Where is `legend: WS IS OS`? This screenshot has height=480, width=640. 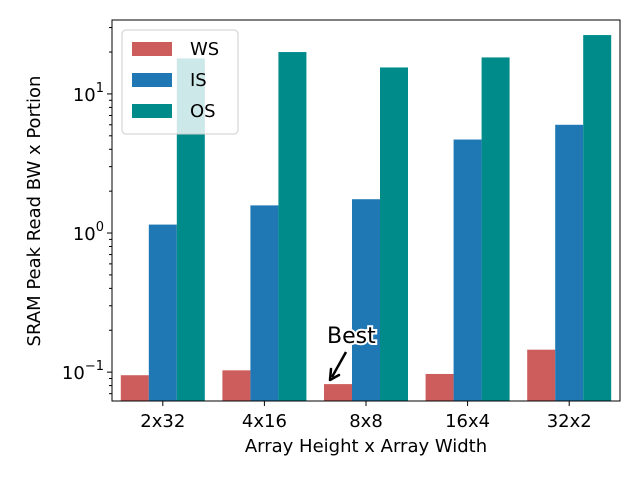
legend: WS IS OS is located at coordinates (180, 82).